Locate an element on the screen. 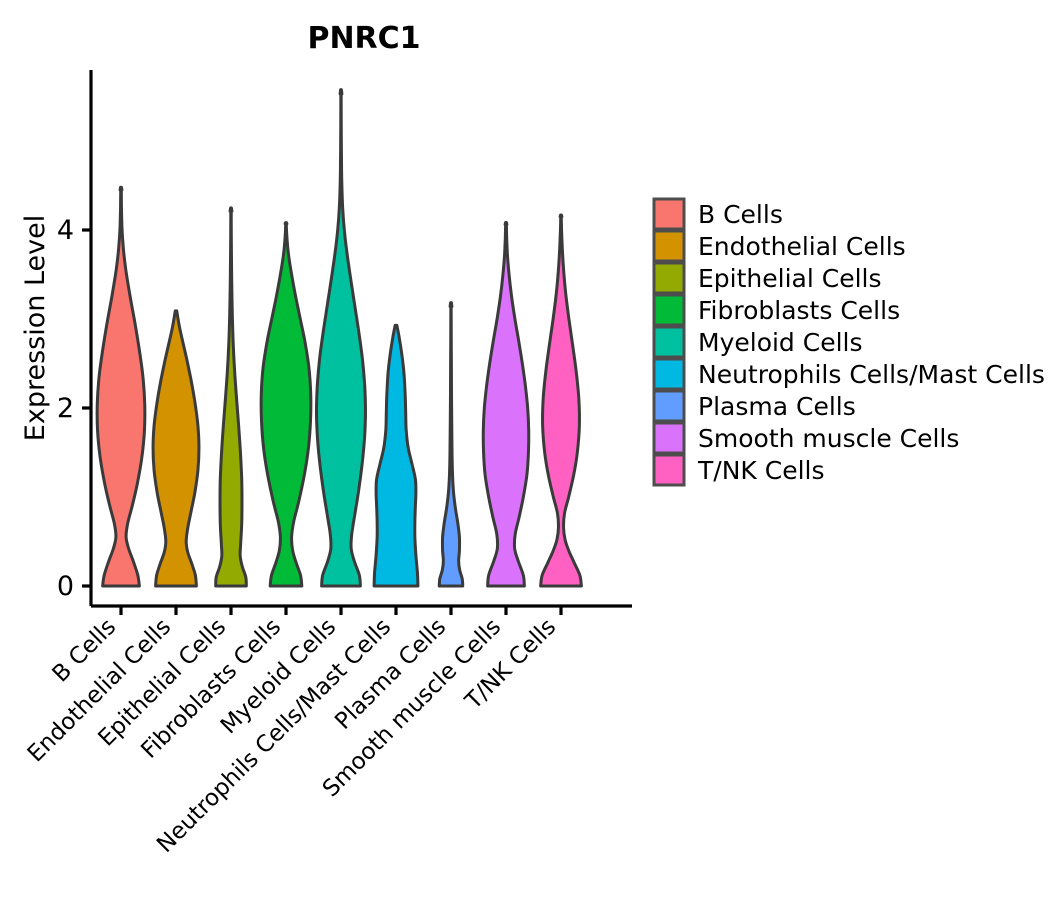 The width and height of the screenshot is (1057, 900). violin-plasma-cells is located at coordinates (451, 444).